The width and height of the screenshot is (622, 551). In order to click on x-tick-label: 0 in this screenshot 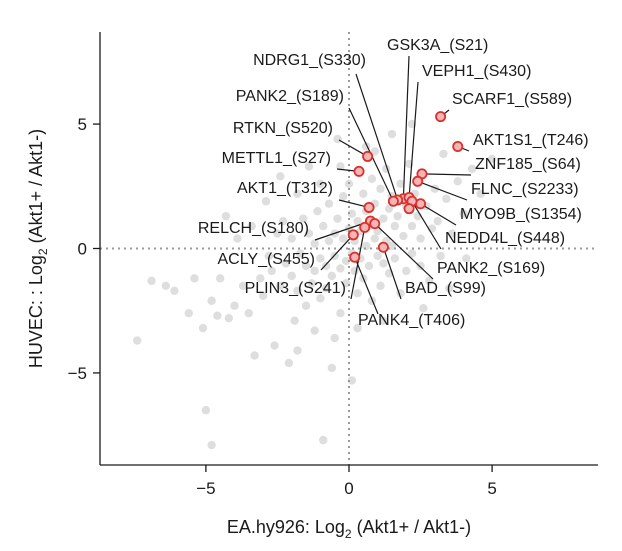, I will do `click(348, 488)`.